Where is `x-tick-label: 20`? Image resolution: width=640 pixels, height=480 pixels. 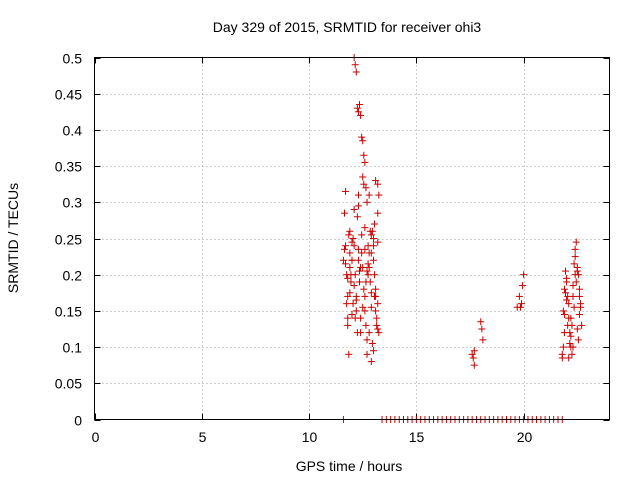
x-tick-label: 20 is located at coordinates (525, 437).